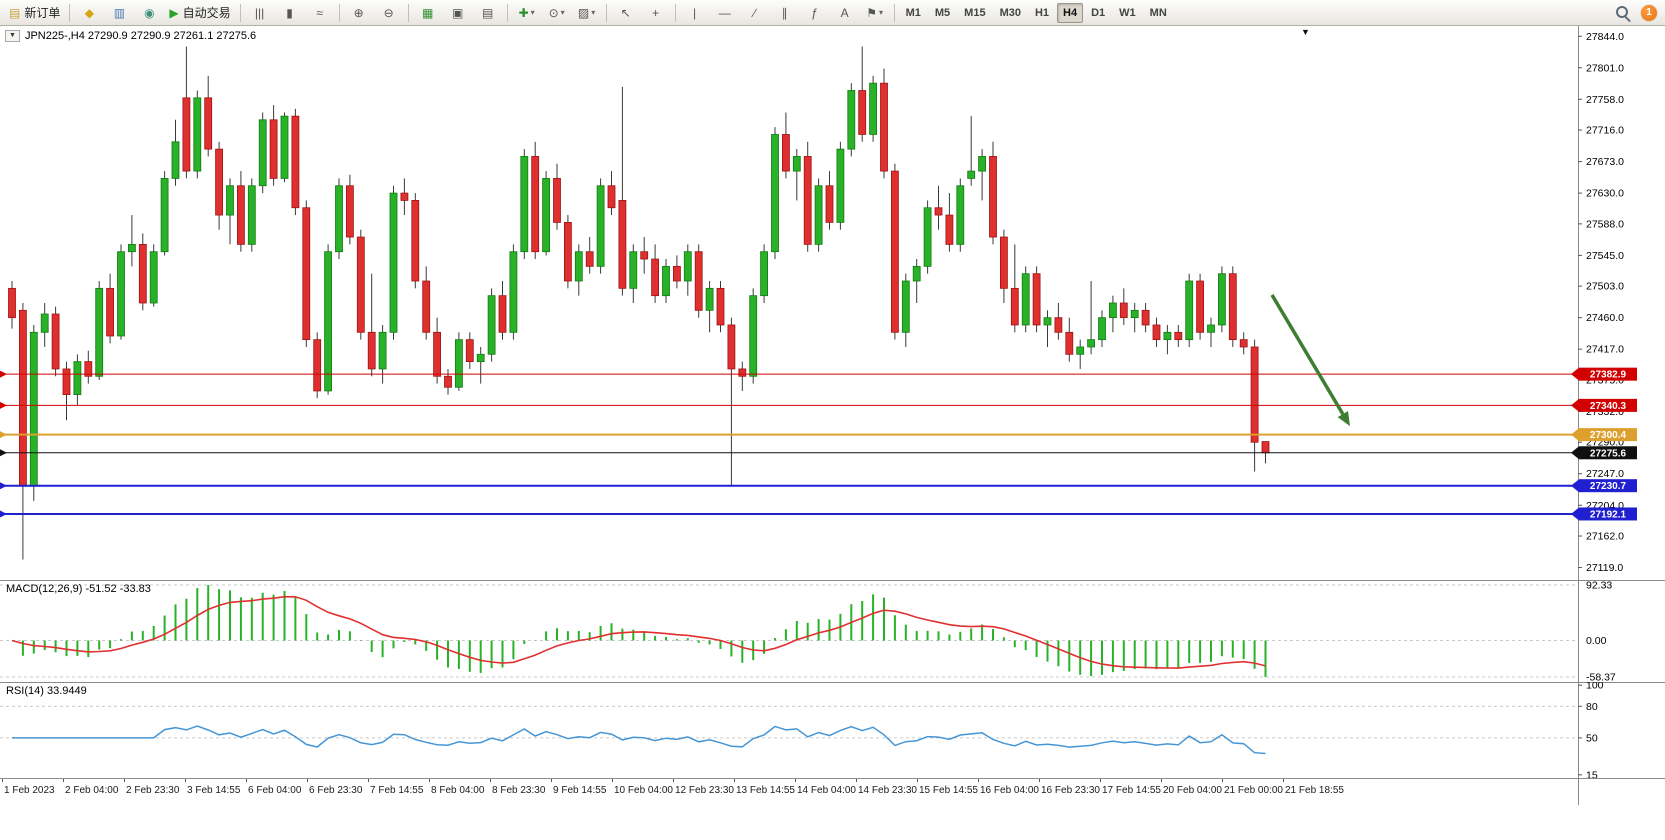 Image resolution: width=1665 pixels, height=840 pixels. Describe the element at coordinates (562, 12) in the screenshot. I see `chevron-down-icon: ▾` at that location.